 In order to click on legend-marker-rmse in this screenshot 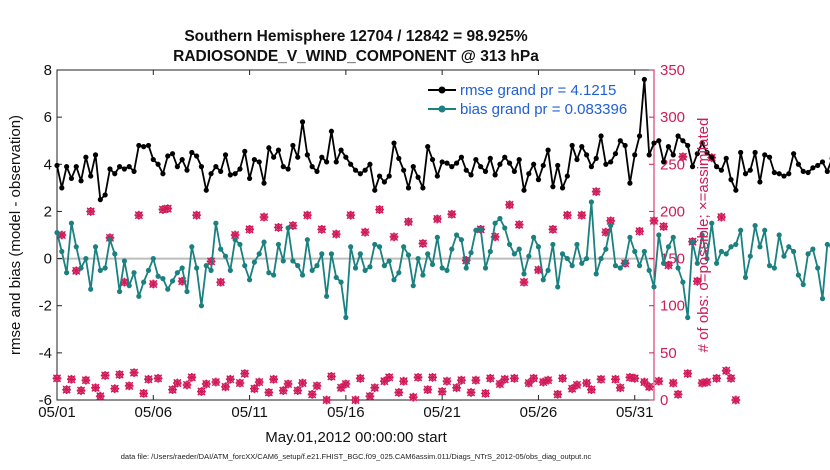, I will do `click(442, 90)`.